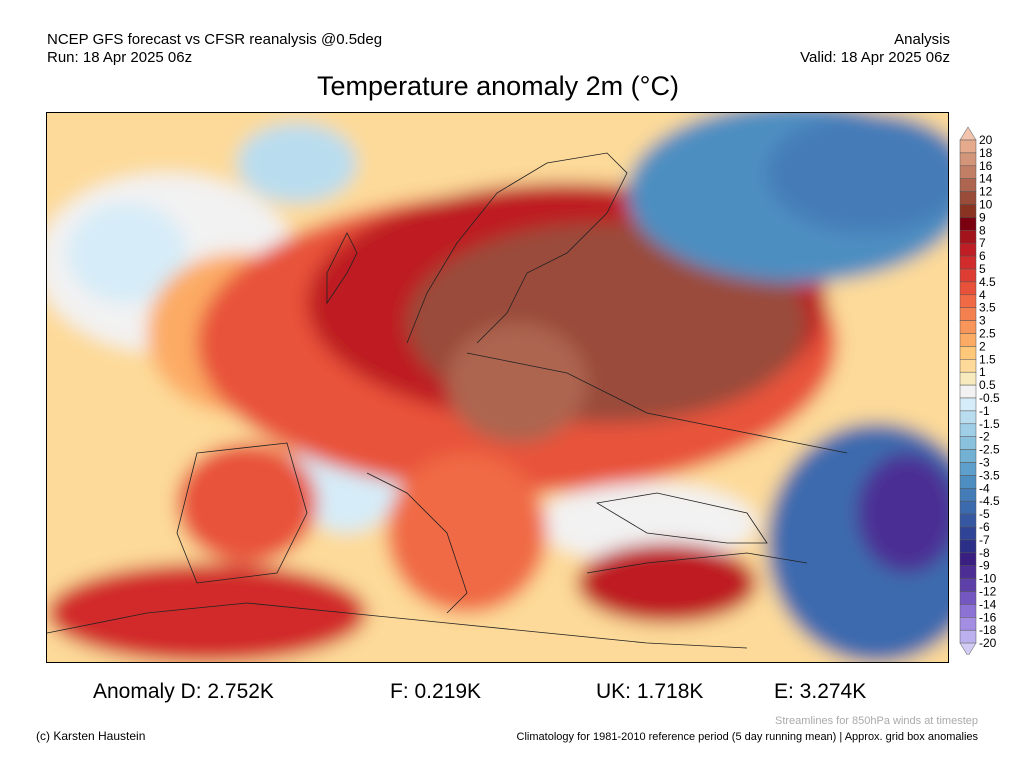 Image resolution: width=1024 pixels, height=768 pixels. Describe the element at coordinates (987, 385) in the screenshot. I see `colorbar-tick-label: 0.5` at that location.